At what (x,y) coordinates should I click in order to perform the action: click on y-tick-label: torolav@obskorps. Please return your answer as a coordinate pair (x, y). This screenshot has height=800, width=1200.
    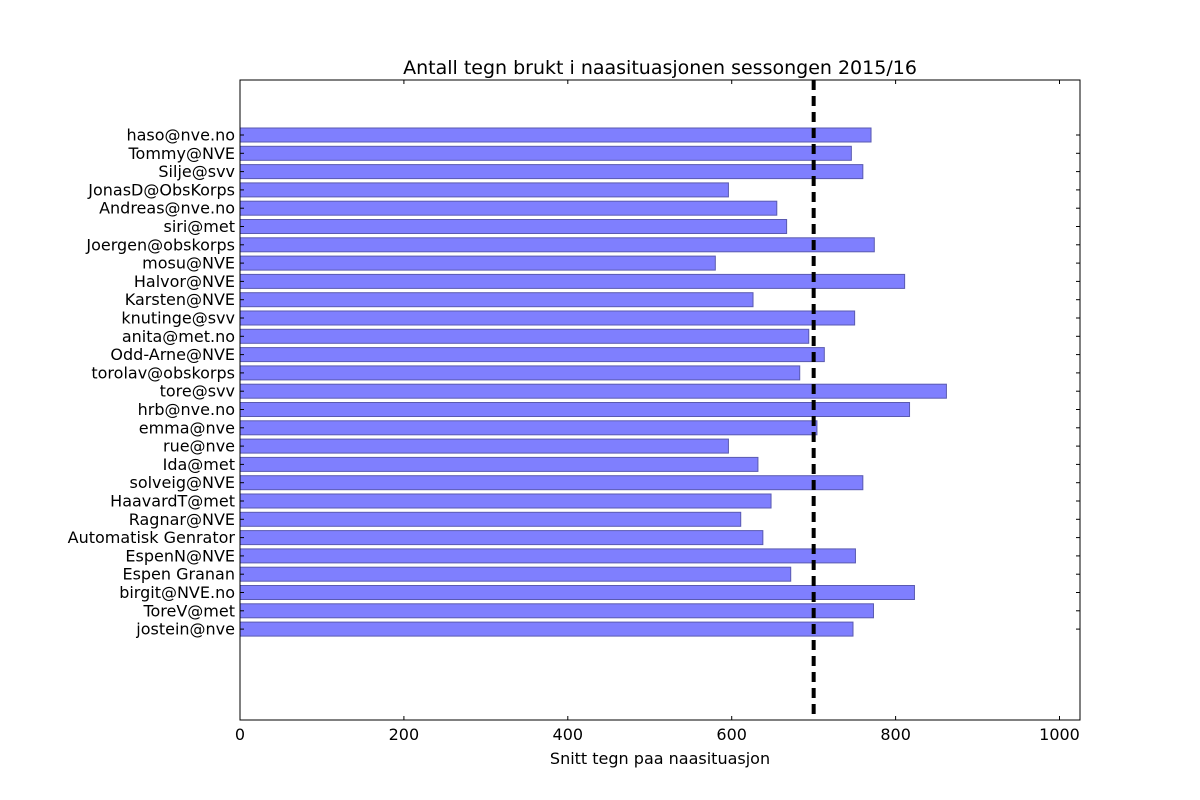
    Looking at the image, I should click on (163, 372).